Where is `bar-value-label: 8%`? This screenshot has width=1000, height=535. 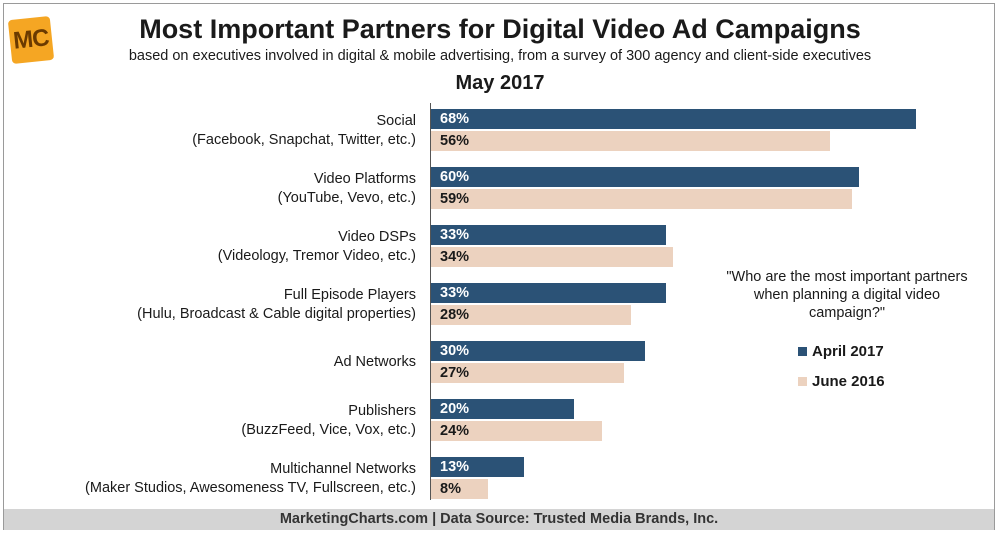
bar-value-label: 8% is located at coordinates (450, 489).